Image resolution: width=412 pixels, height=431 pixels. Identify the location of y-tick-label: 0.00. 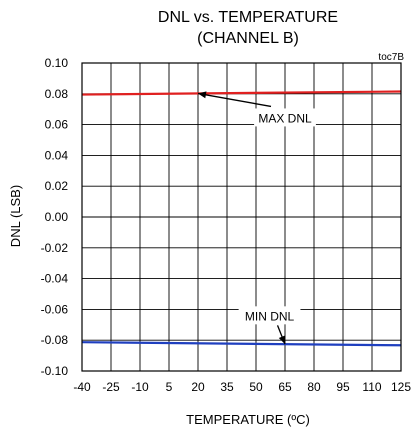
(57, 217).